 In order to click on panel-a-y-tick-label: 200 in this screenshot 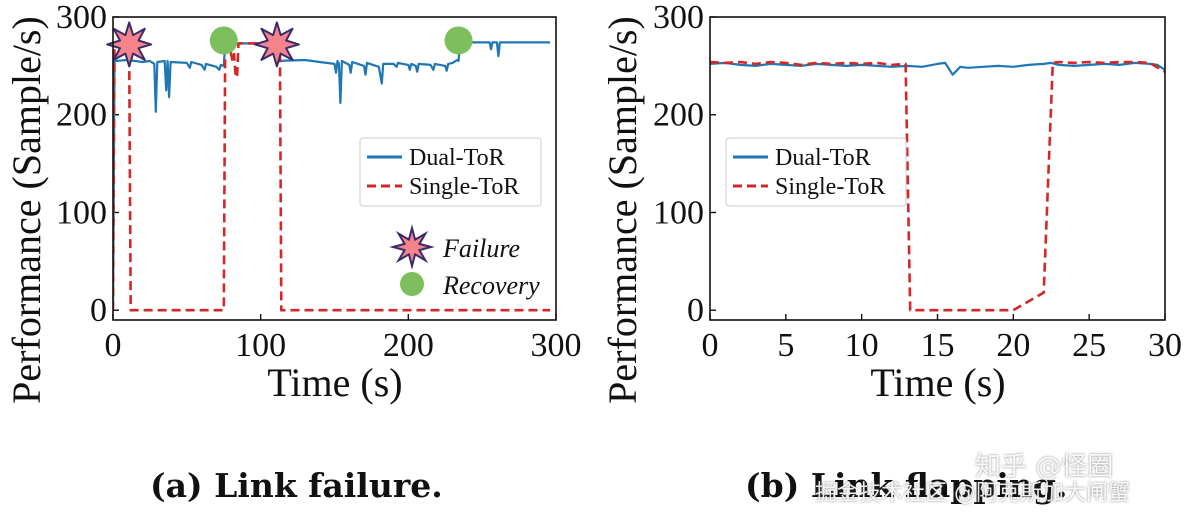, I will do `click(81, 115)`.